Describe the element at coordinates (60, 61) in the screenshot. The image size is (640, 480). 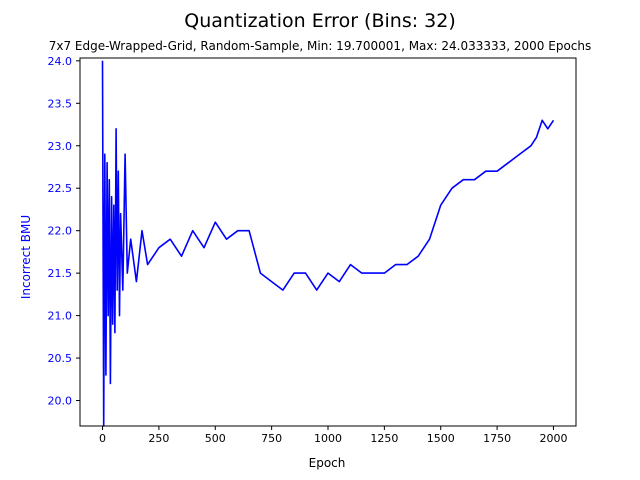
I see `y-tick-label: 24.0` at that location.